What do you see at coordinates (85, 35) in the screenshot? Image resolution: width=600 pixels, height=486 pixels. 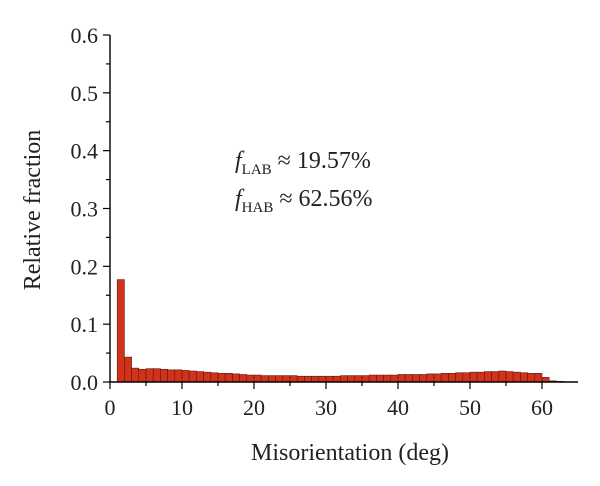 I see `y-tick-label: 0.6` at bounding box center [85, 35].